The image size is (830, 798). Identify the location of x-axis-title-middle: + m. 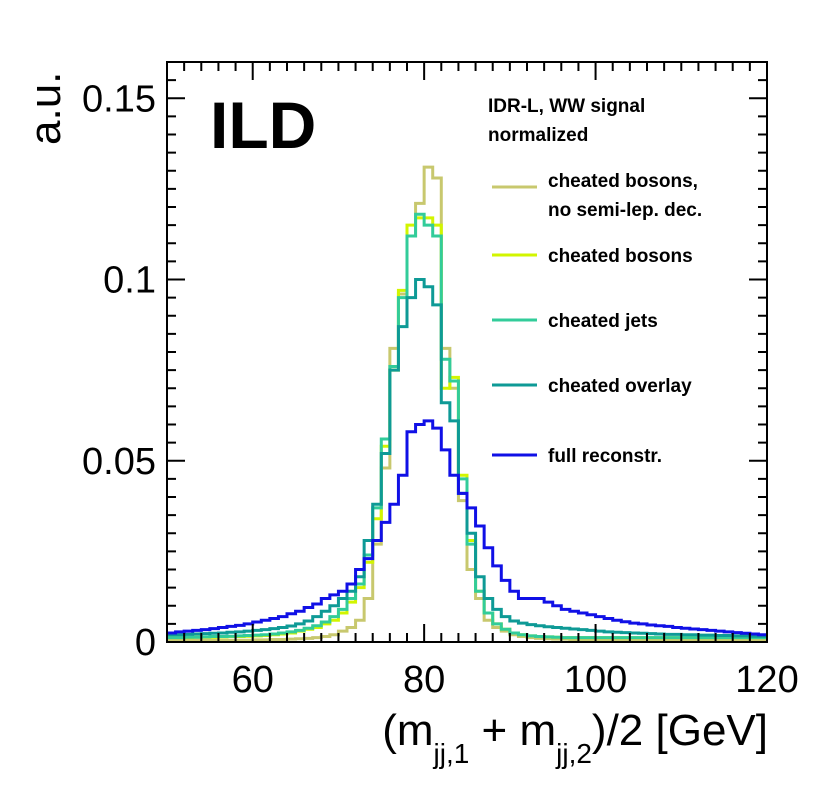
(512, 730).